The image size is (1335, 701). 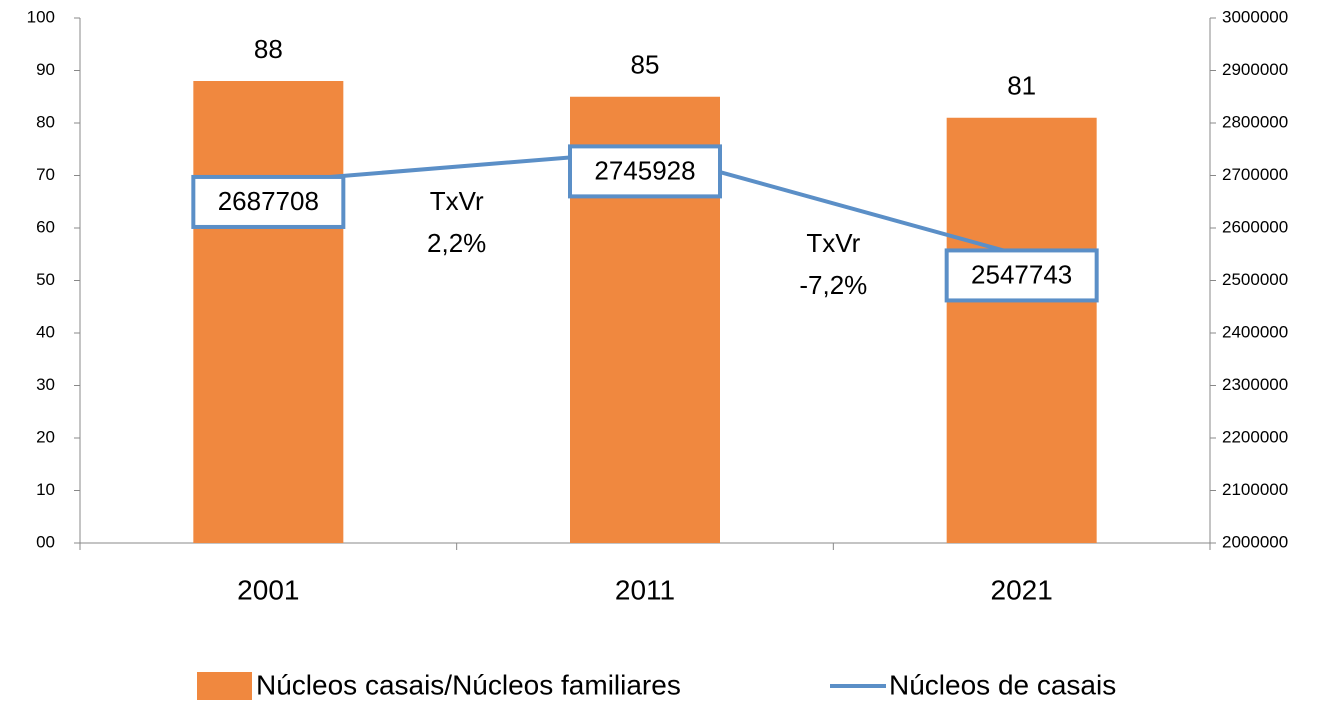 What do you see at coordinates (1255, 384) in the screenshot?
I see `y2-tick-label: 2300000` at bounding box center [1255, 384].